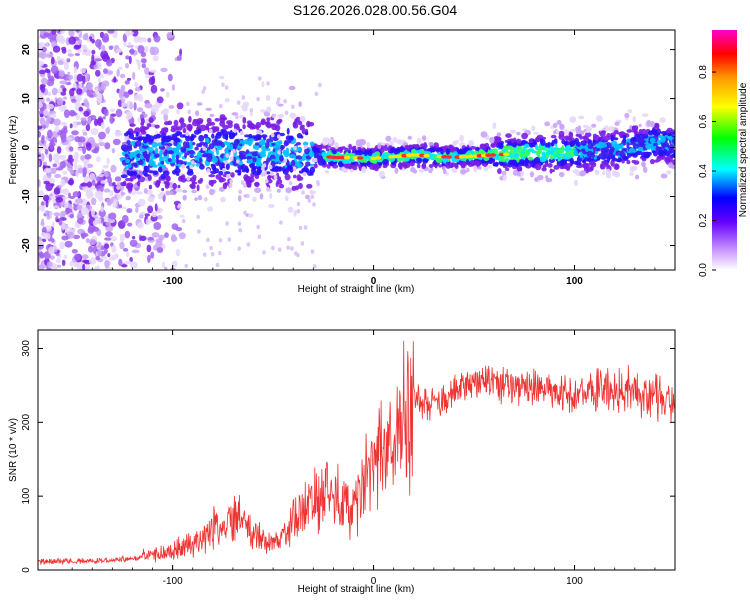  What do you see at coordinates (13, 450) in the screenshot?
I see `snr-ylabel: SNR (10 * v/v)` at bounding box center [13, 450].